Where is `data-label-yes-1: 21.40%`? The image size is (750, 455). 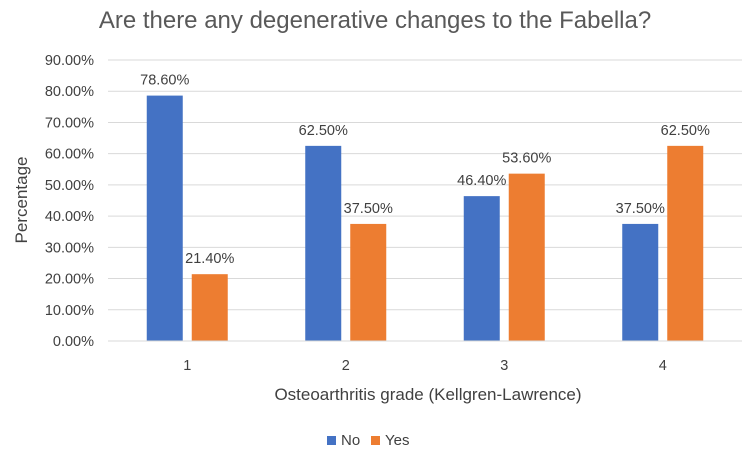
data-label-yes-1: 21.40% is located at coordinates (209, 259).